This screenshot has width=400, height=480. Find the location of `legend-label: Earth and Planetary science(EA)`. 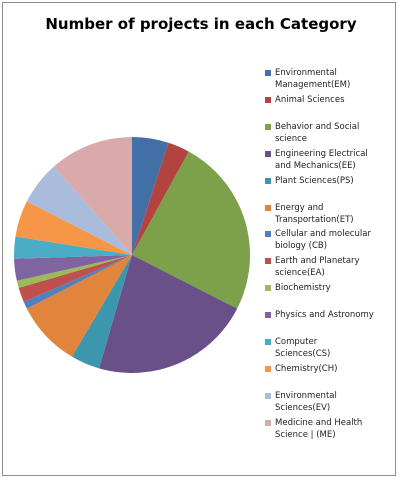

legend-label: Earth and Planetary science(EA) is located at coordinates (317, 267).